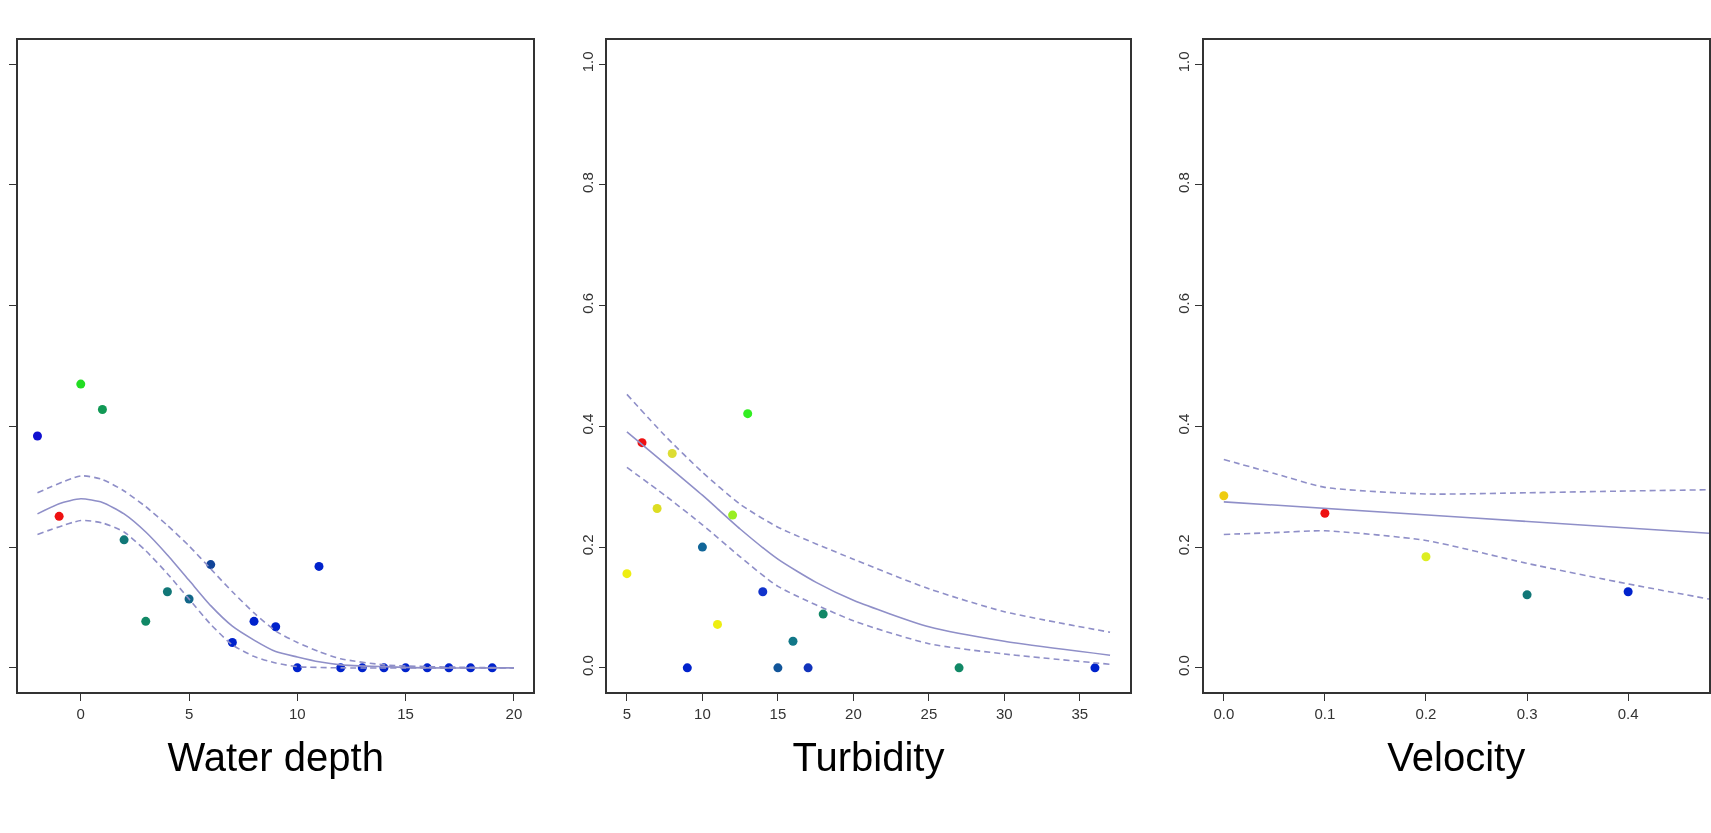 The height and width of the screenshot is (833, 1711). Describe the element at coordinates (1527, 713) in the screenshot. I see `x-tick-label: 0.3` at that location.